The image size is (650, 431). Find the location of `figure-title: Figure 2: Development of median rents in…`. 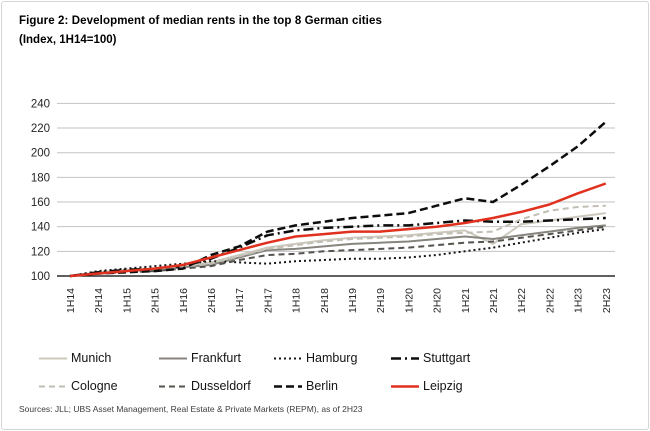

figure-title: Figure 2: Development of median rents in… is located at coordinates (200, 21).